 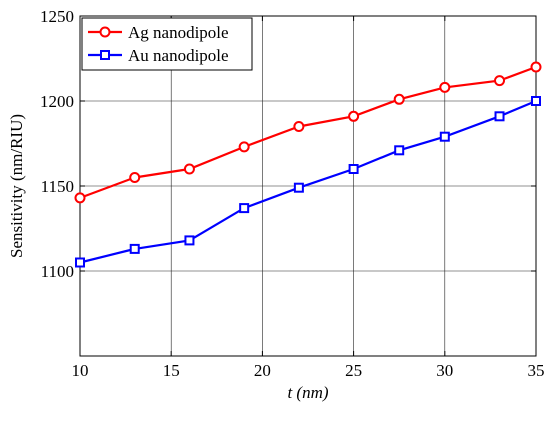 I want to click on y-axis-label: Sensitivity (nm/RIU), so click(x=16, y=186).